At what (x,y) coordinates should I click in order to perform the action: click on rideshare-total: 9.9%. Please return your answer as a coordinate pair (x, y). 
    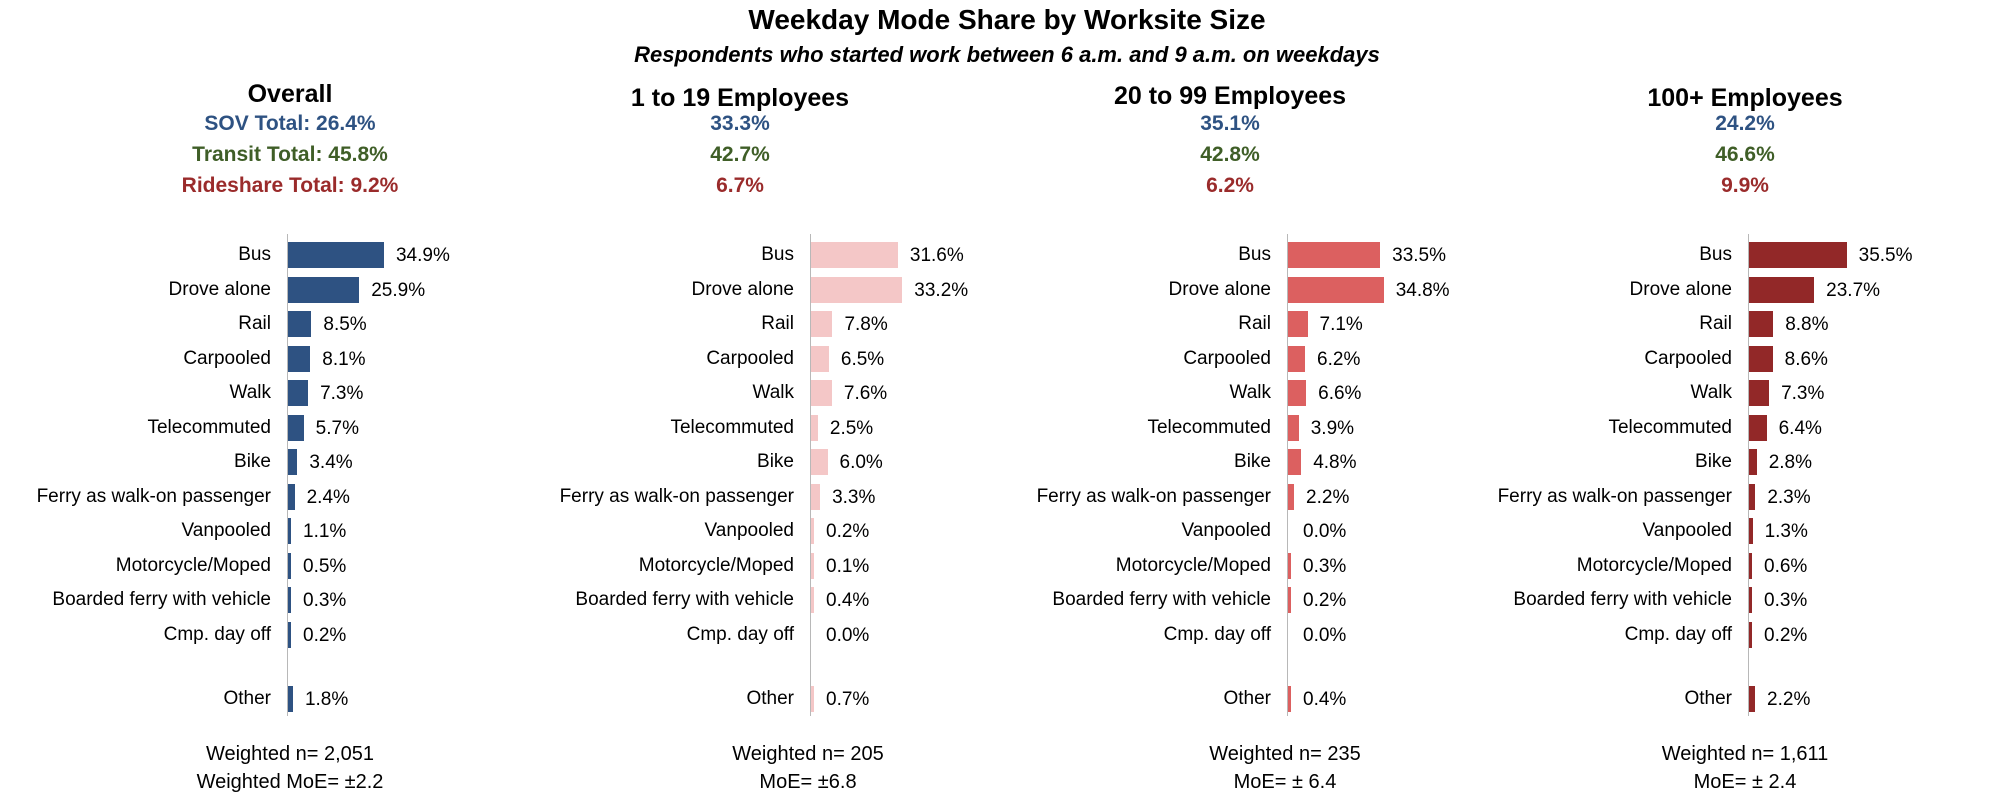
    Looking at the image, I should click on (1745, 185).